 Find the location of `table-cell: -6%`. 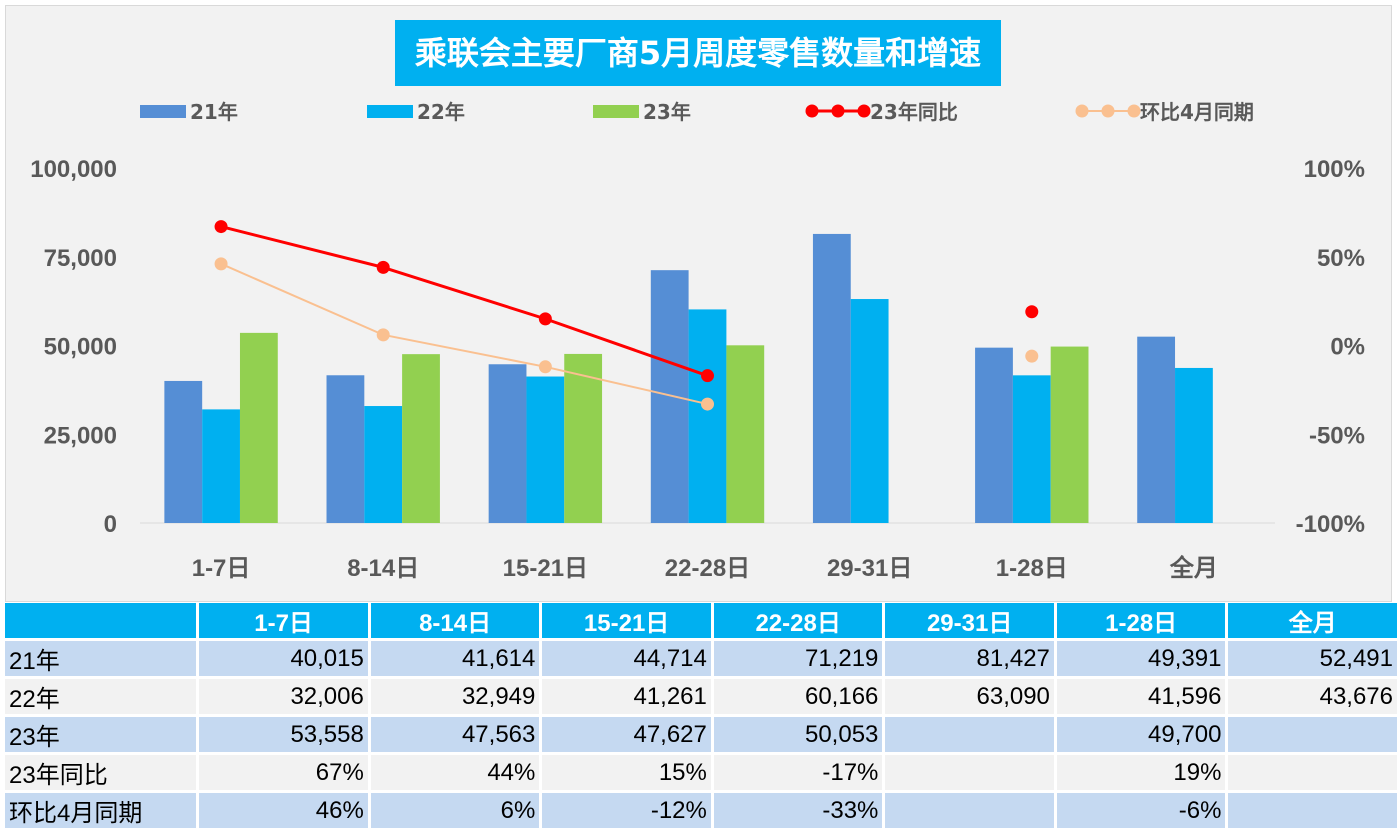

table-cell: -6% is located at coordinates (1141, 810).